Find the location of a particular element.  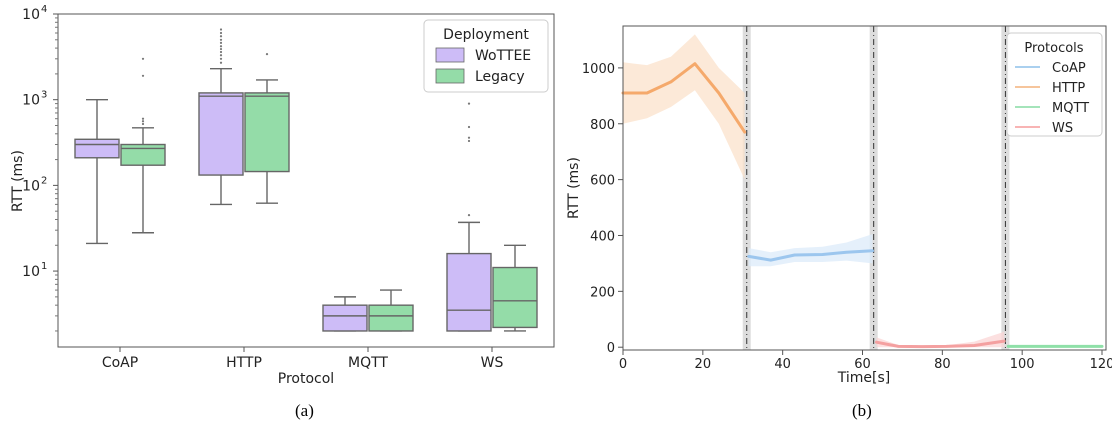

y-tick-exponent: 3 is located at coordinates (44, 95).